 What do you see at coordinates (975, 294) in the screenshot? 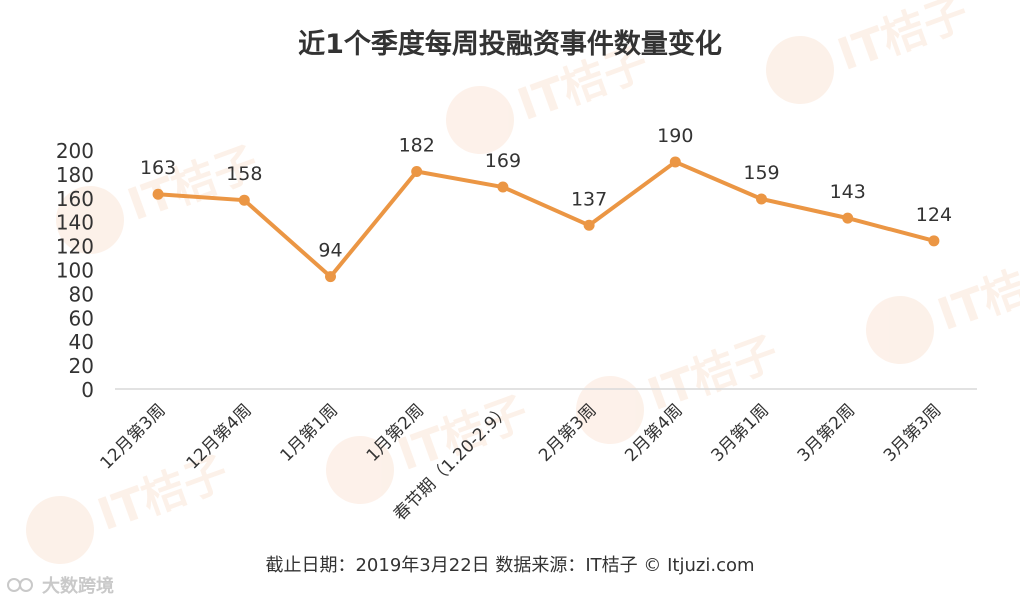
I see `watermark-text: IT桔子` at bounding box center [975, 294].